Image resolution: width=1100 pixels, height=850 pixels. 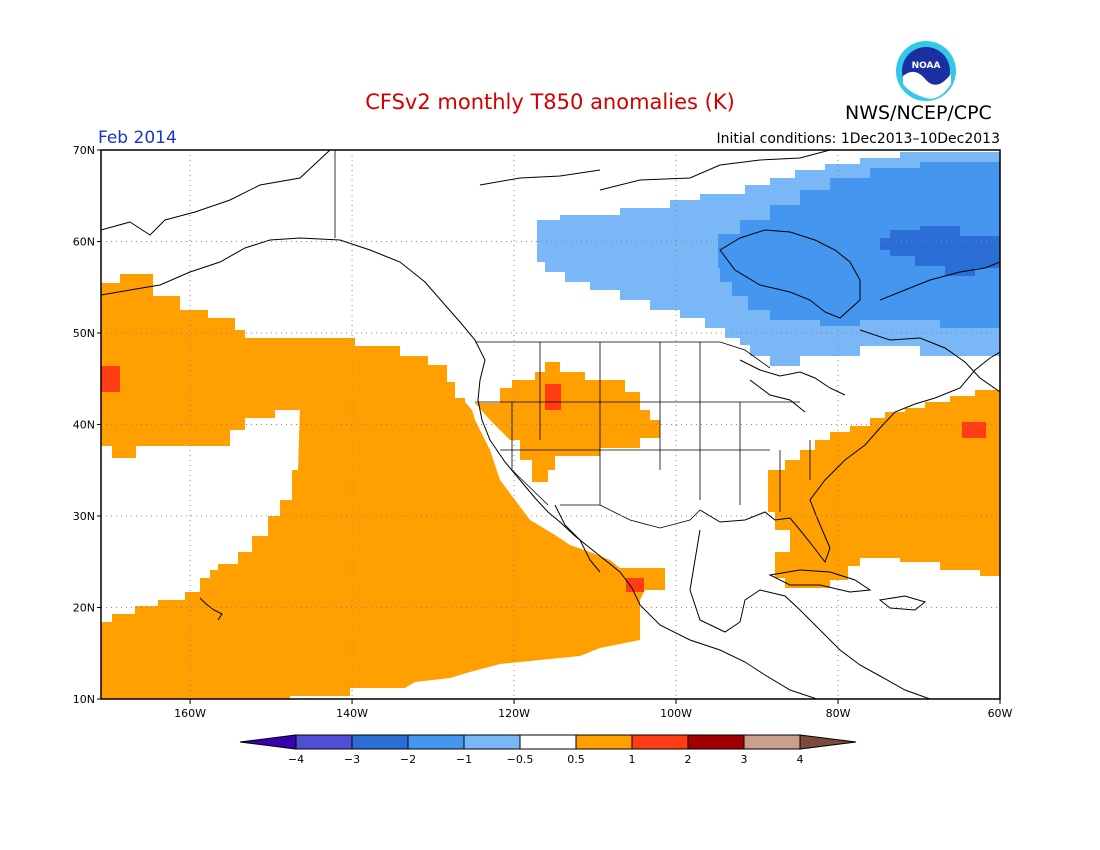 What do you see at coordinates (84, 150) in the screenshot?
I see `lat-label: 70N` at bounding box center [84, 150].